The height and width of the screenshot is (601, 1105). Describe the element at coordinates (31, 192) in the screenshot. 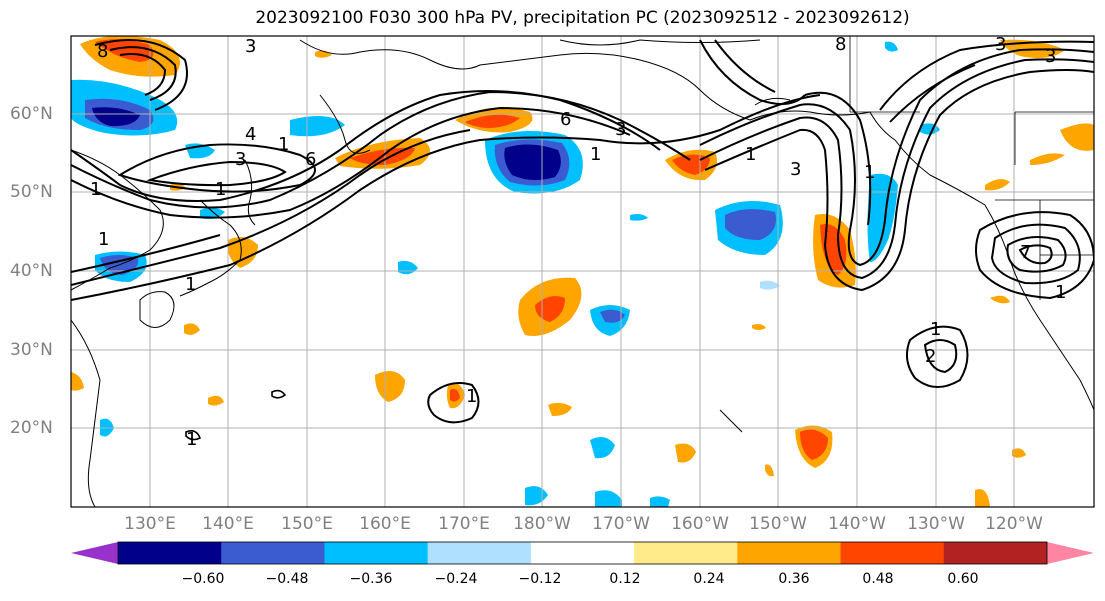

I see `lat-label: 50°N` at that location.